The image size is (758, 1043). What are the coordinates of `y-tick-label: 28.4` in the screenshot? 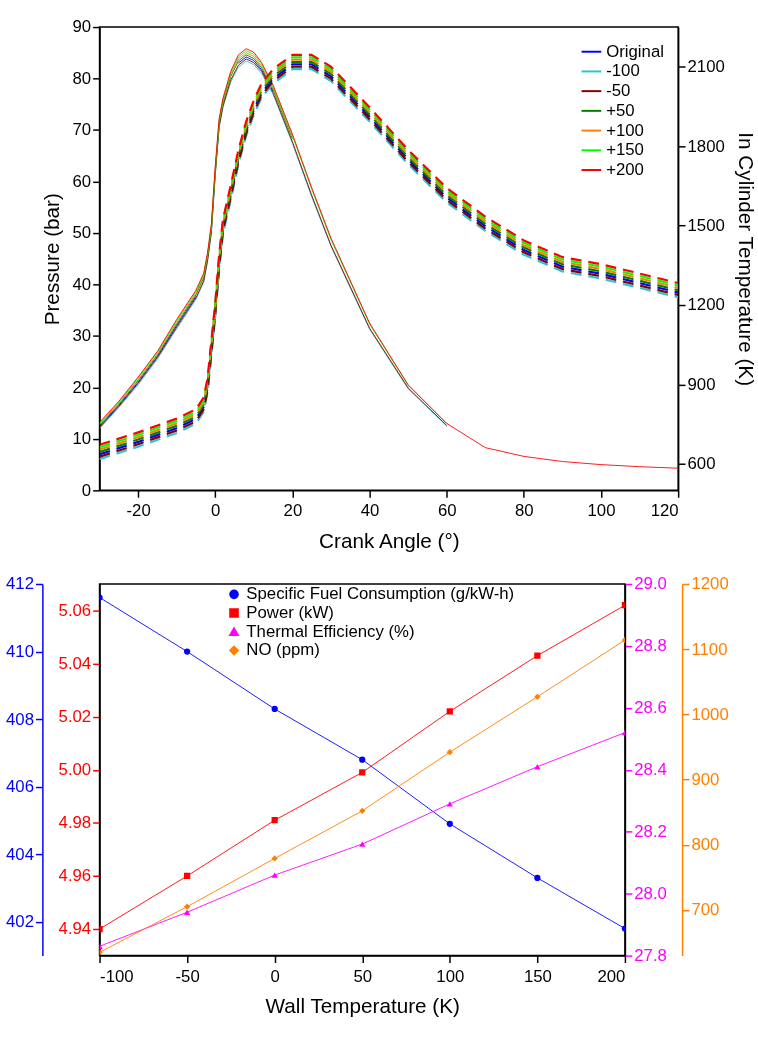 It's located at (650, 770).